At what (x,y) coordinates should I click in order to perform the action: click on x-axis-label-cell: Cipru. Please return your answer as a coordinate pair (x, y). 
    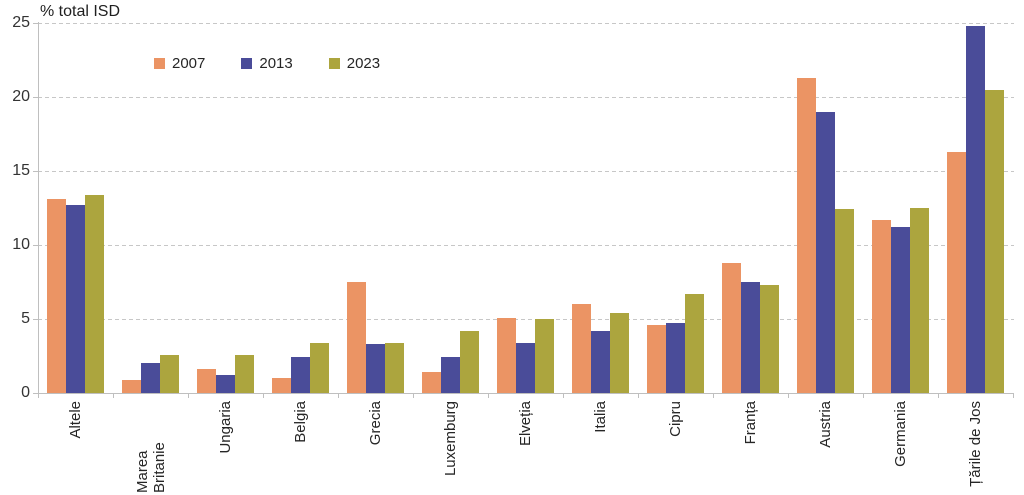
    Looking at the image, I should click on (675, 445).